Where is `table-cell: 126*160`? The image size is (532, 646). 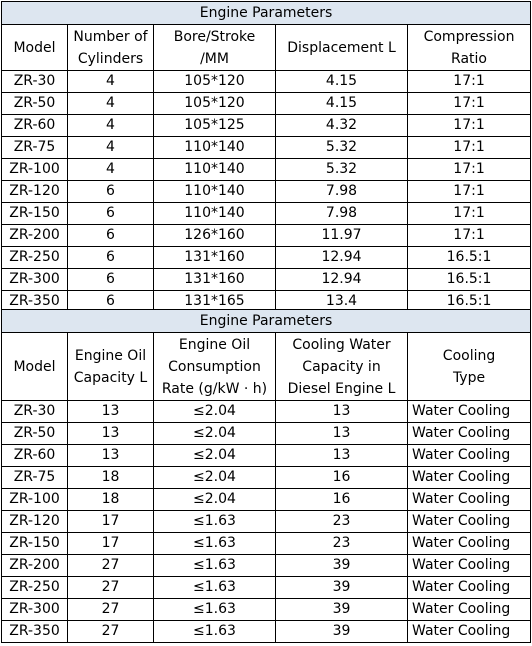 table-cell: 126*160 is located at coordinates (214, 235).